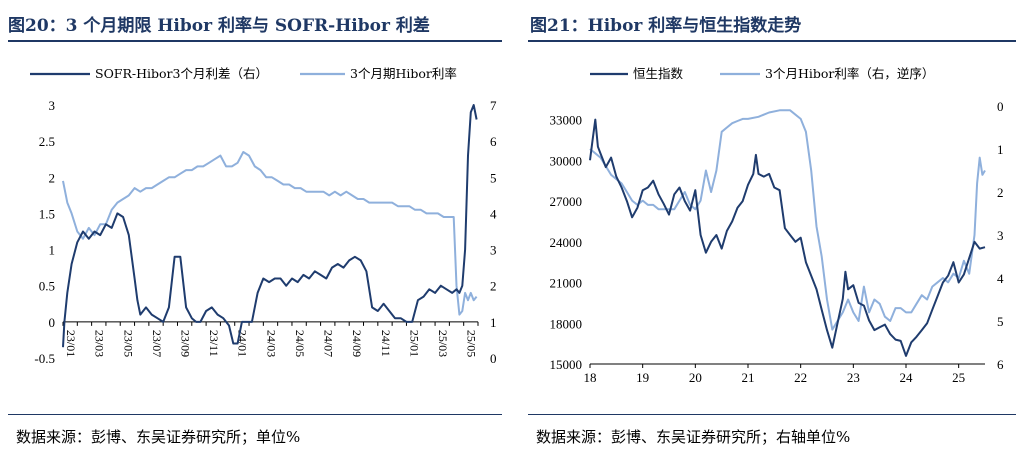  Describe the element at coordinates (71, 343) in the screenshot. I see `x-tick-label: 23/01` at that location.